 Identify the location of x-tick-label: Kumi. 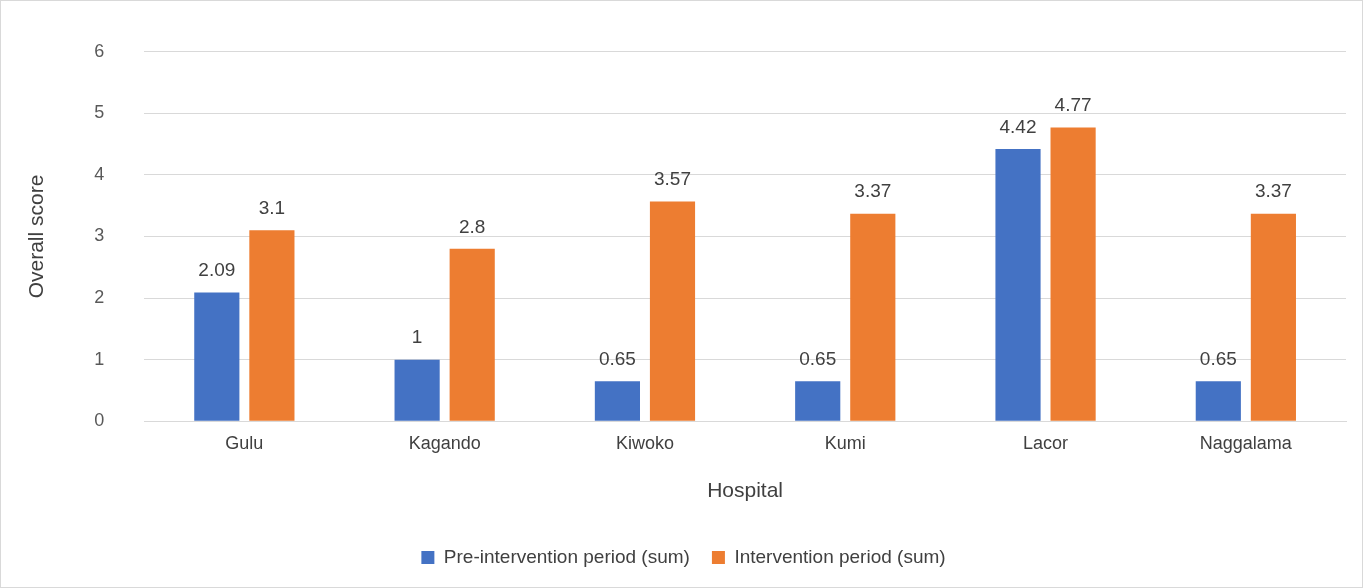
(845, 442).